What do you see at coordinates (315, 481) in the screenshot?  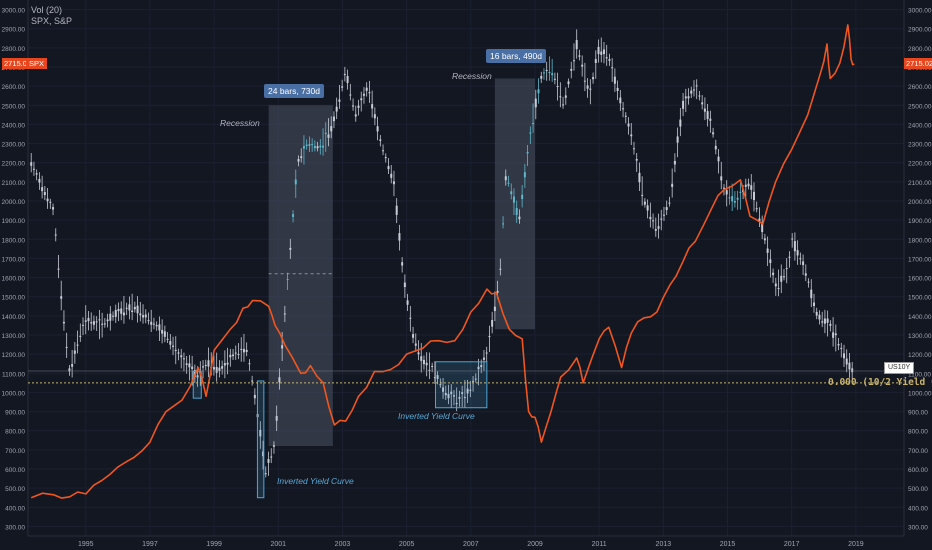 I see `inverted-label-1: Inverted Yield Curve` at bounding box center [315, 481].